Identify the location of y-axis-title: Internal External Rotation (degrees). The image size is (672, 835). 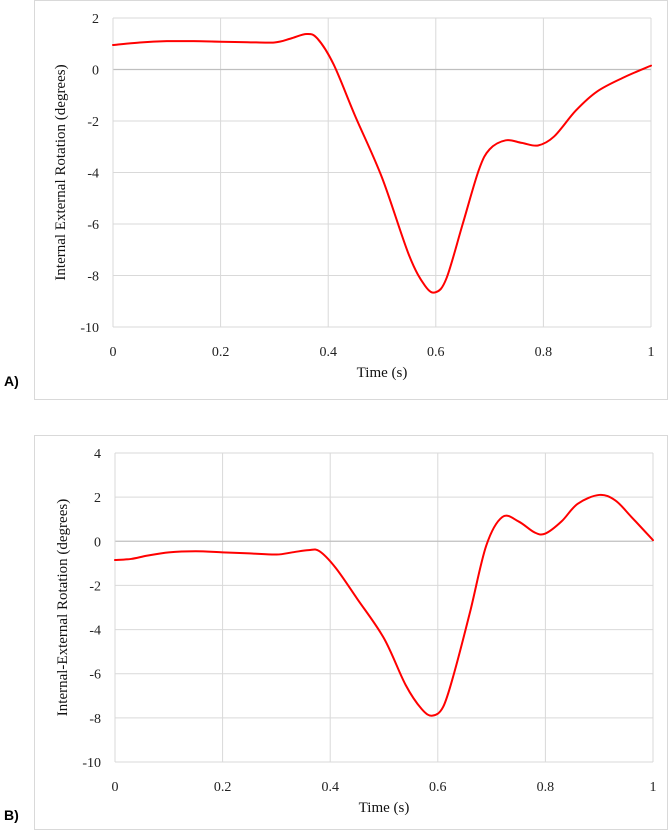
(61, 172).